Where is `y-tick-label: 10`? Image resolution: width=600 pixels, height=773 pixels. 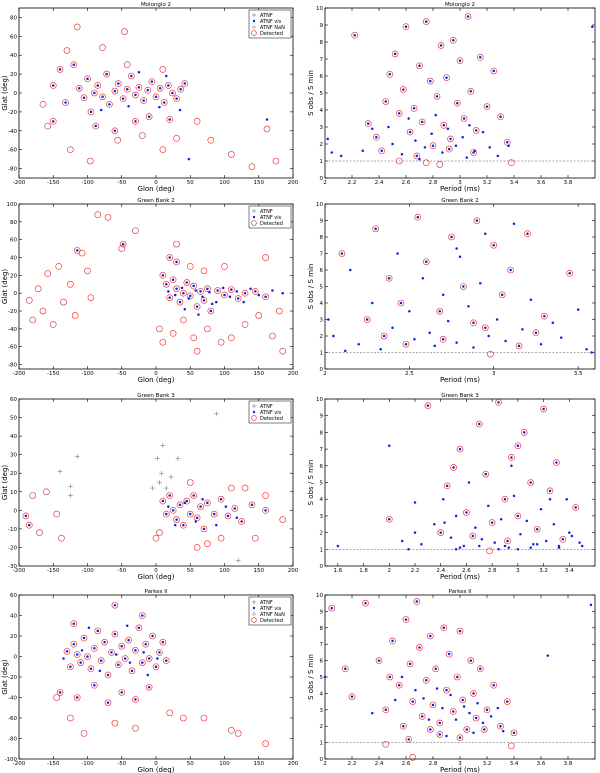
y-tick-label: 10 is located at coordinates (319, 205).